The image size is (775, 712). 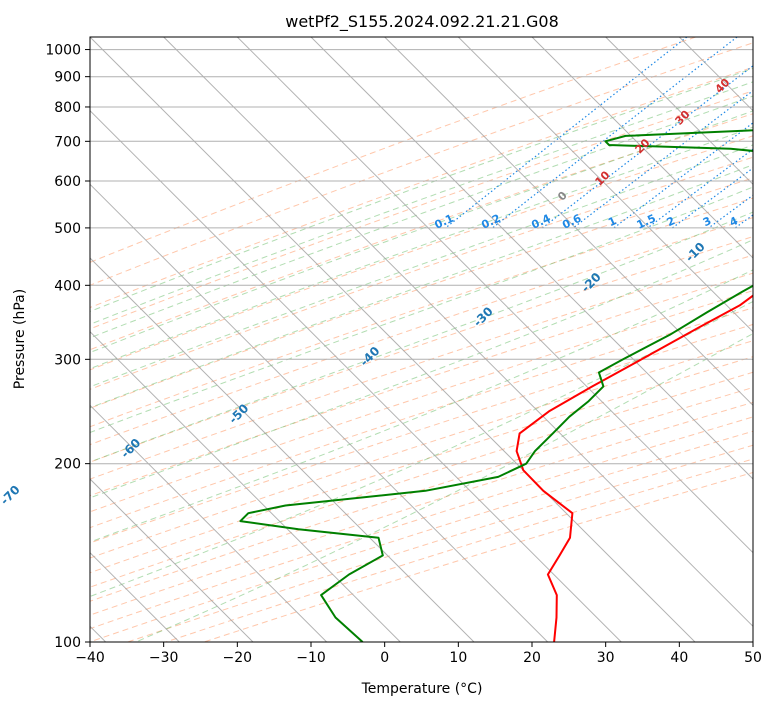 What do you see at coordinates (67, 229) in the screenshot?
I see `y-tick-label: 500` at bounding box center [67, 229].